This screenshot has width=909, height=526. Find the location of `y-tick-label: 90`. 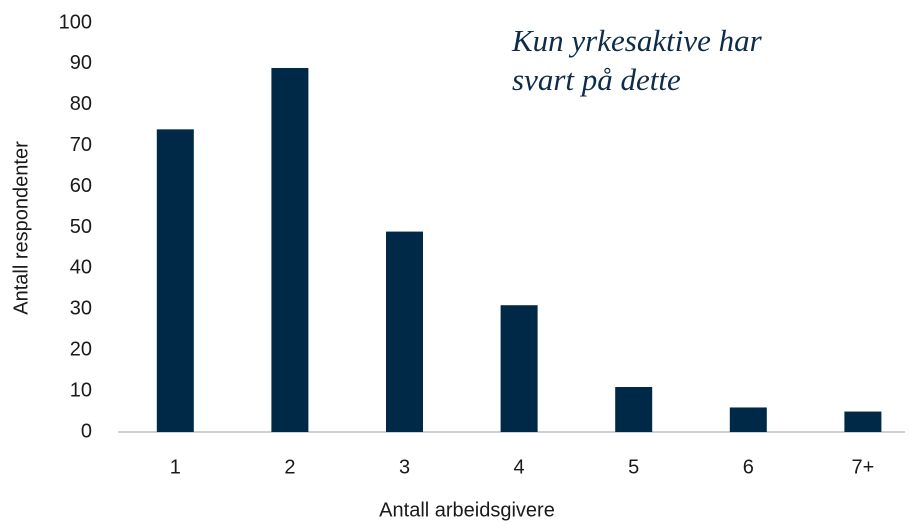

y-tick-label: 90 is located at coordinates (81, 63).